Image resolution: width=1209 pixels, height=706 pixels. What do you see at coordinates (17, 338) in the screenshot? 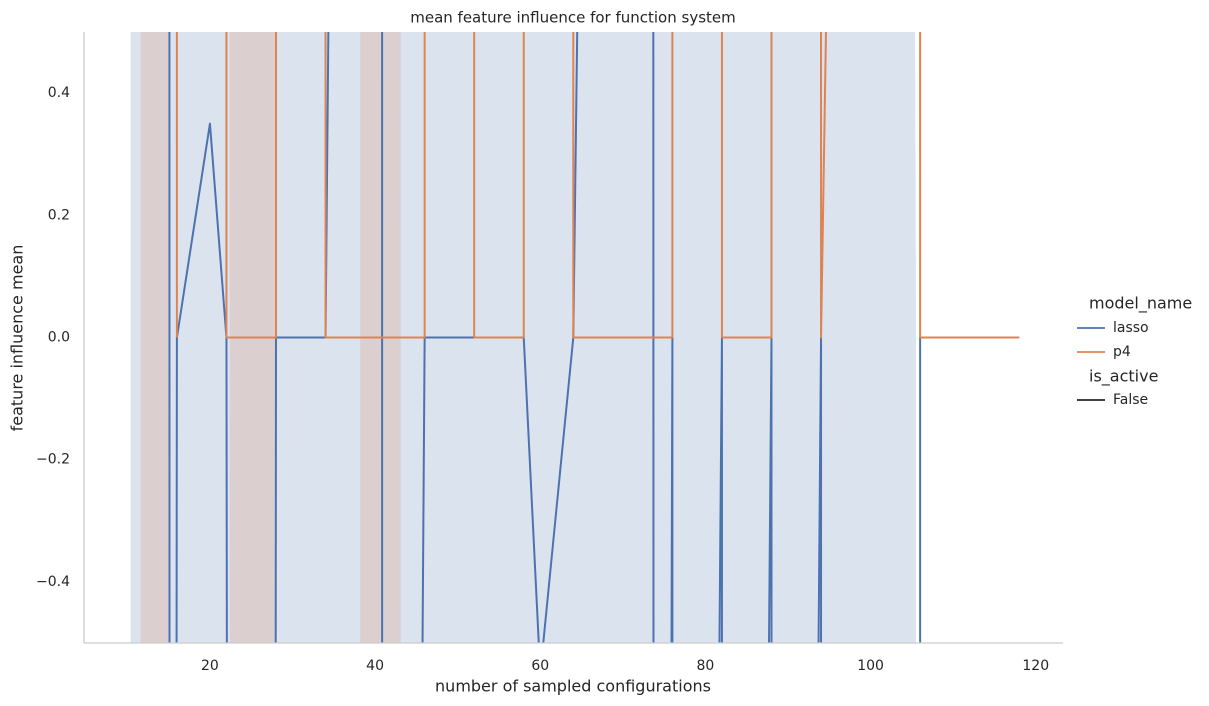
I see `y-axis-label: feature influence mean` at bounding box center [17, 338].